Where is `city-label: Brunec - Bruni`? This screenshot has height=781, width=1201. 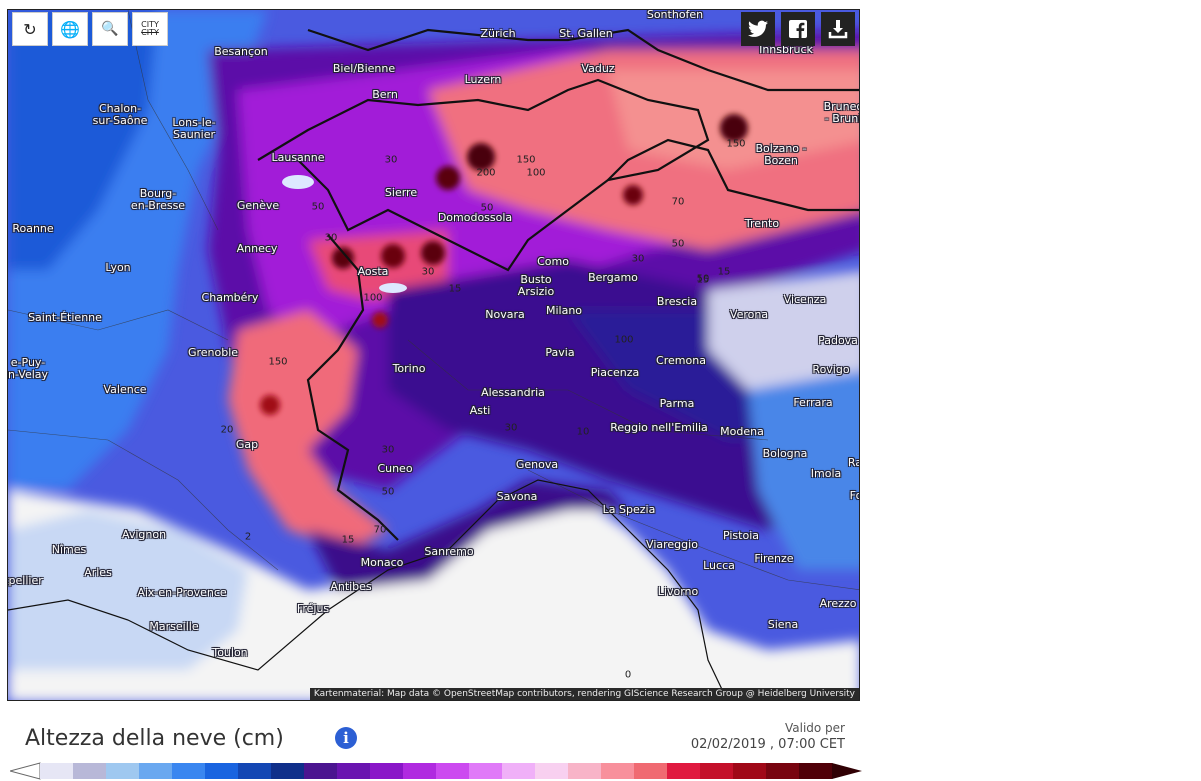 city-label: Brunec - Bruni is located at coordinates (841, 112).